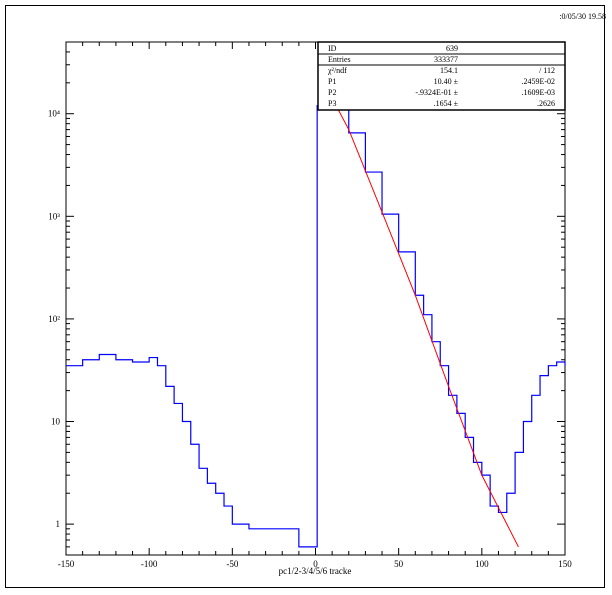 The image size is (612, 595). Describe the element at coordinates (565, 564) in the screenshot. I see `x-tick-label: 150` at that location.